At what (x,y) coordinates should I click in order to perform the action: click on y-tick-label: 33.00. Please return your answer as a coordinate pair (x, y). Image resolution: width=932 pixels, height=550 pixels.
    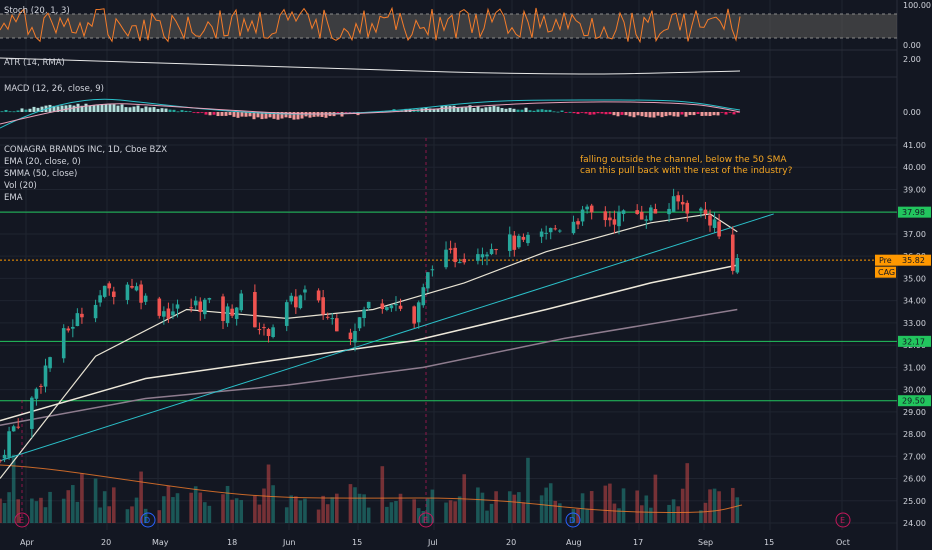
    Looking at the image, I should click on (914, 323).